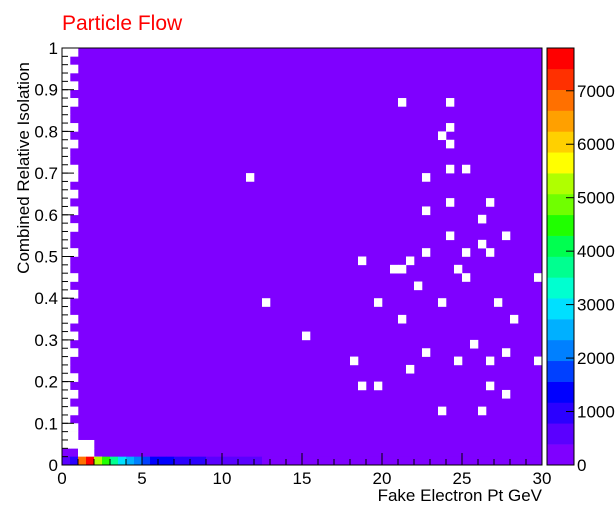 The image size is (616, 516). I want to click on y-tick-label: 0, so click(53, 465).